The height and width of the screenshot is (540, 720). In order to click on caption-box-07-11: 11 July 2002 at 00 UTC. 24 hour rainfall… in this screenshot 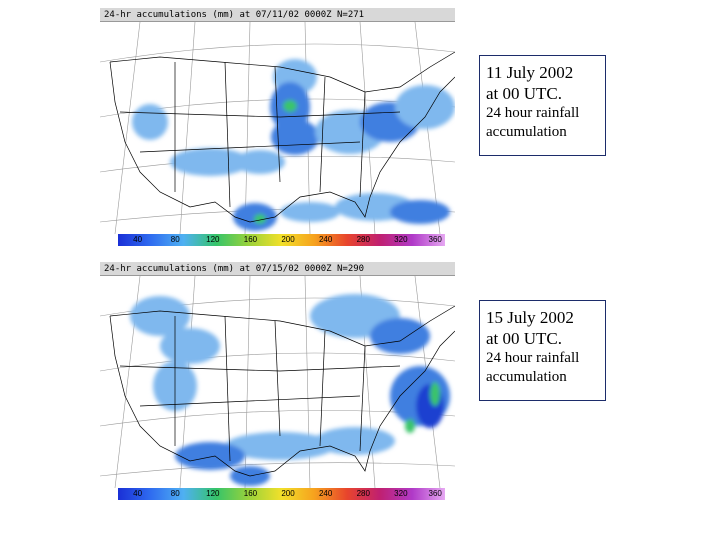, I will do `click(542, 105)`.